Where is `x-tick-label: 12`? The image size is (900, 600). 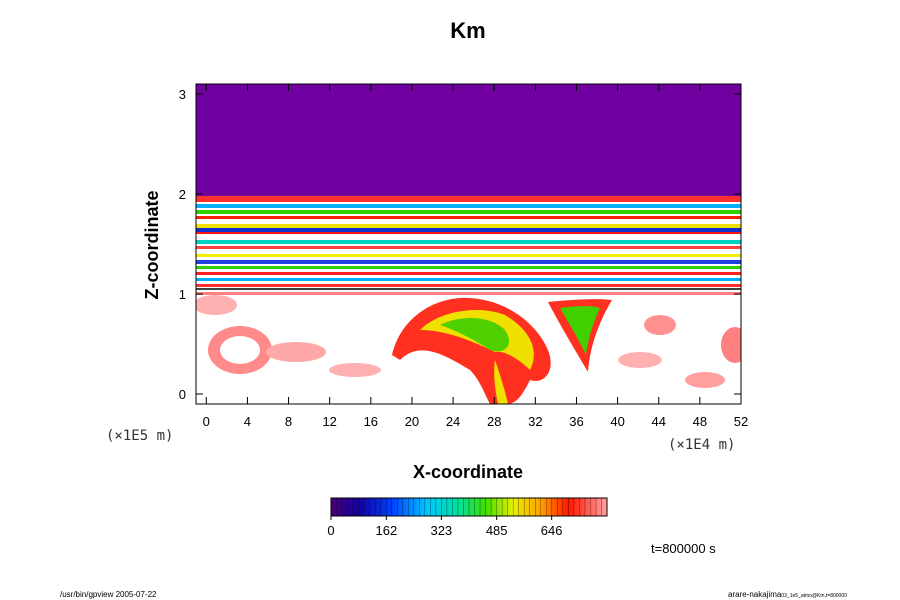
x-tick-label: 12 is located at coordinates (329, 421).